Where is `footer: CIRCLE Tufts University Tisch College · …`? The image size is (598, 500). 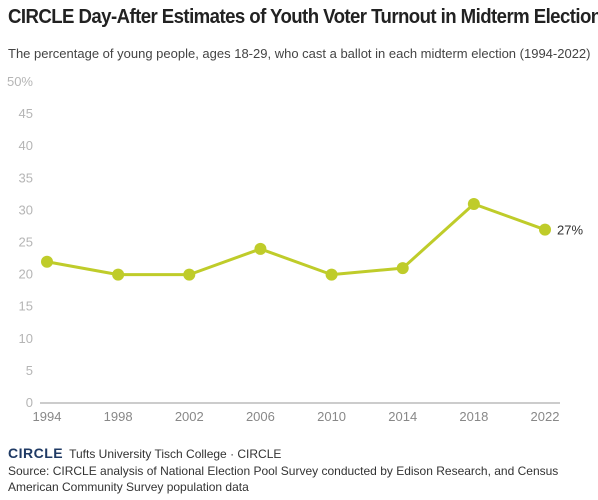 footer: CIRCLE Tufts University Tisch College · … is located at coordinates (144, 453).